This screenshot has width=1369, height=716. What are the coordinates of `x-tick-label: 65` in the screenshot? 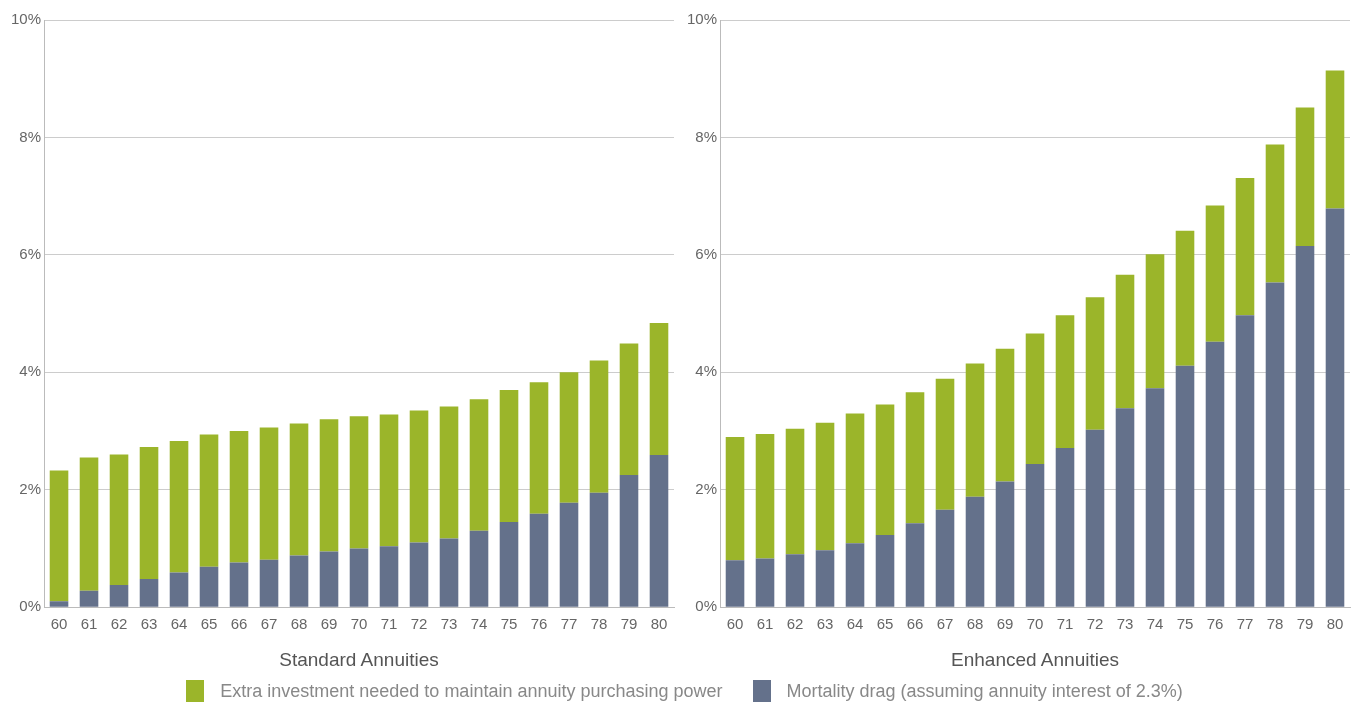 It's located at (209, 624).